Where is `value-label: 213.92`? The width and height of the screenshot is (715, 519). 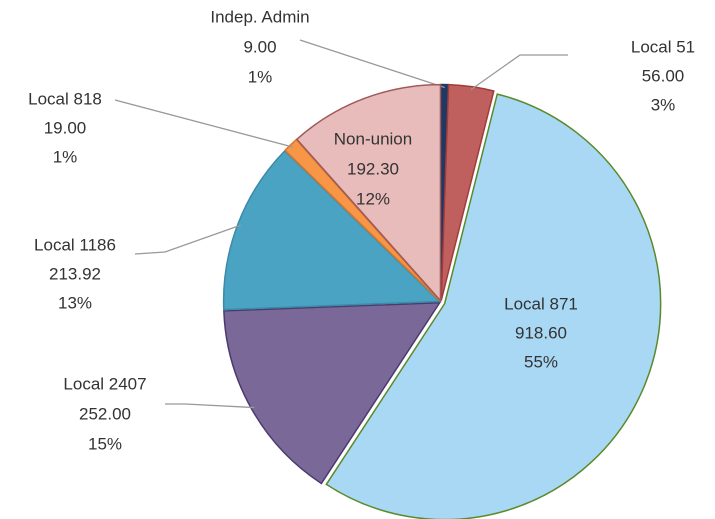
value-label: 213.92 is located at coordinates (75, 273).